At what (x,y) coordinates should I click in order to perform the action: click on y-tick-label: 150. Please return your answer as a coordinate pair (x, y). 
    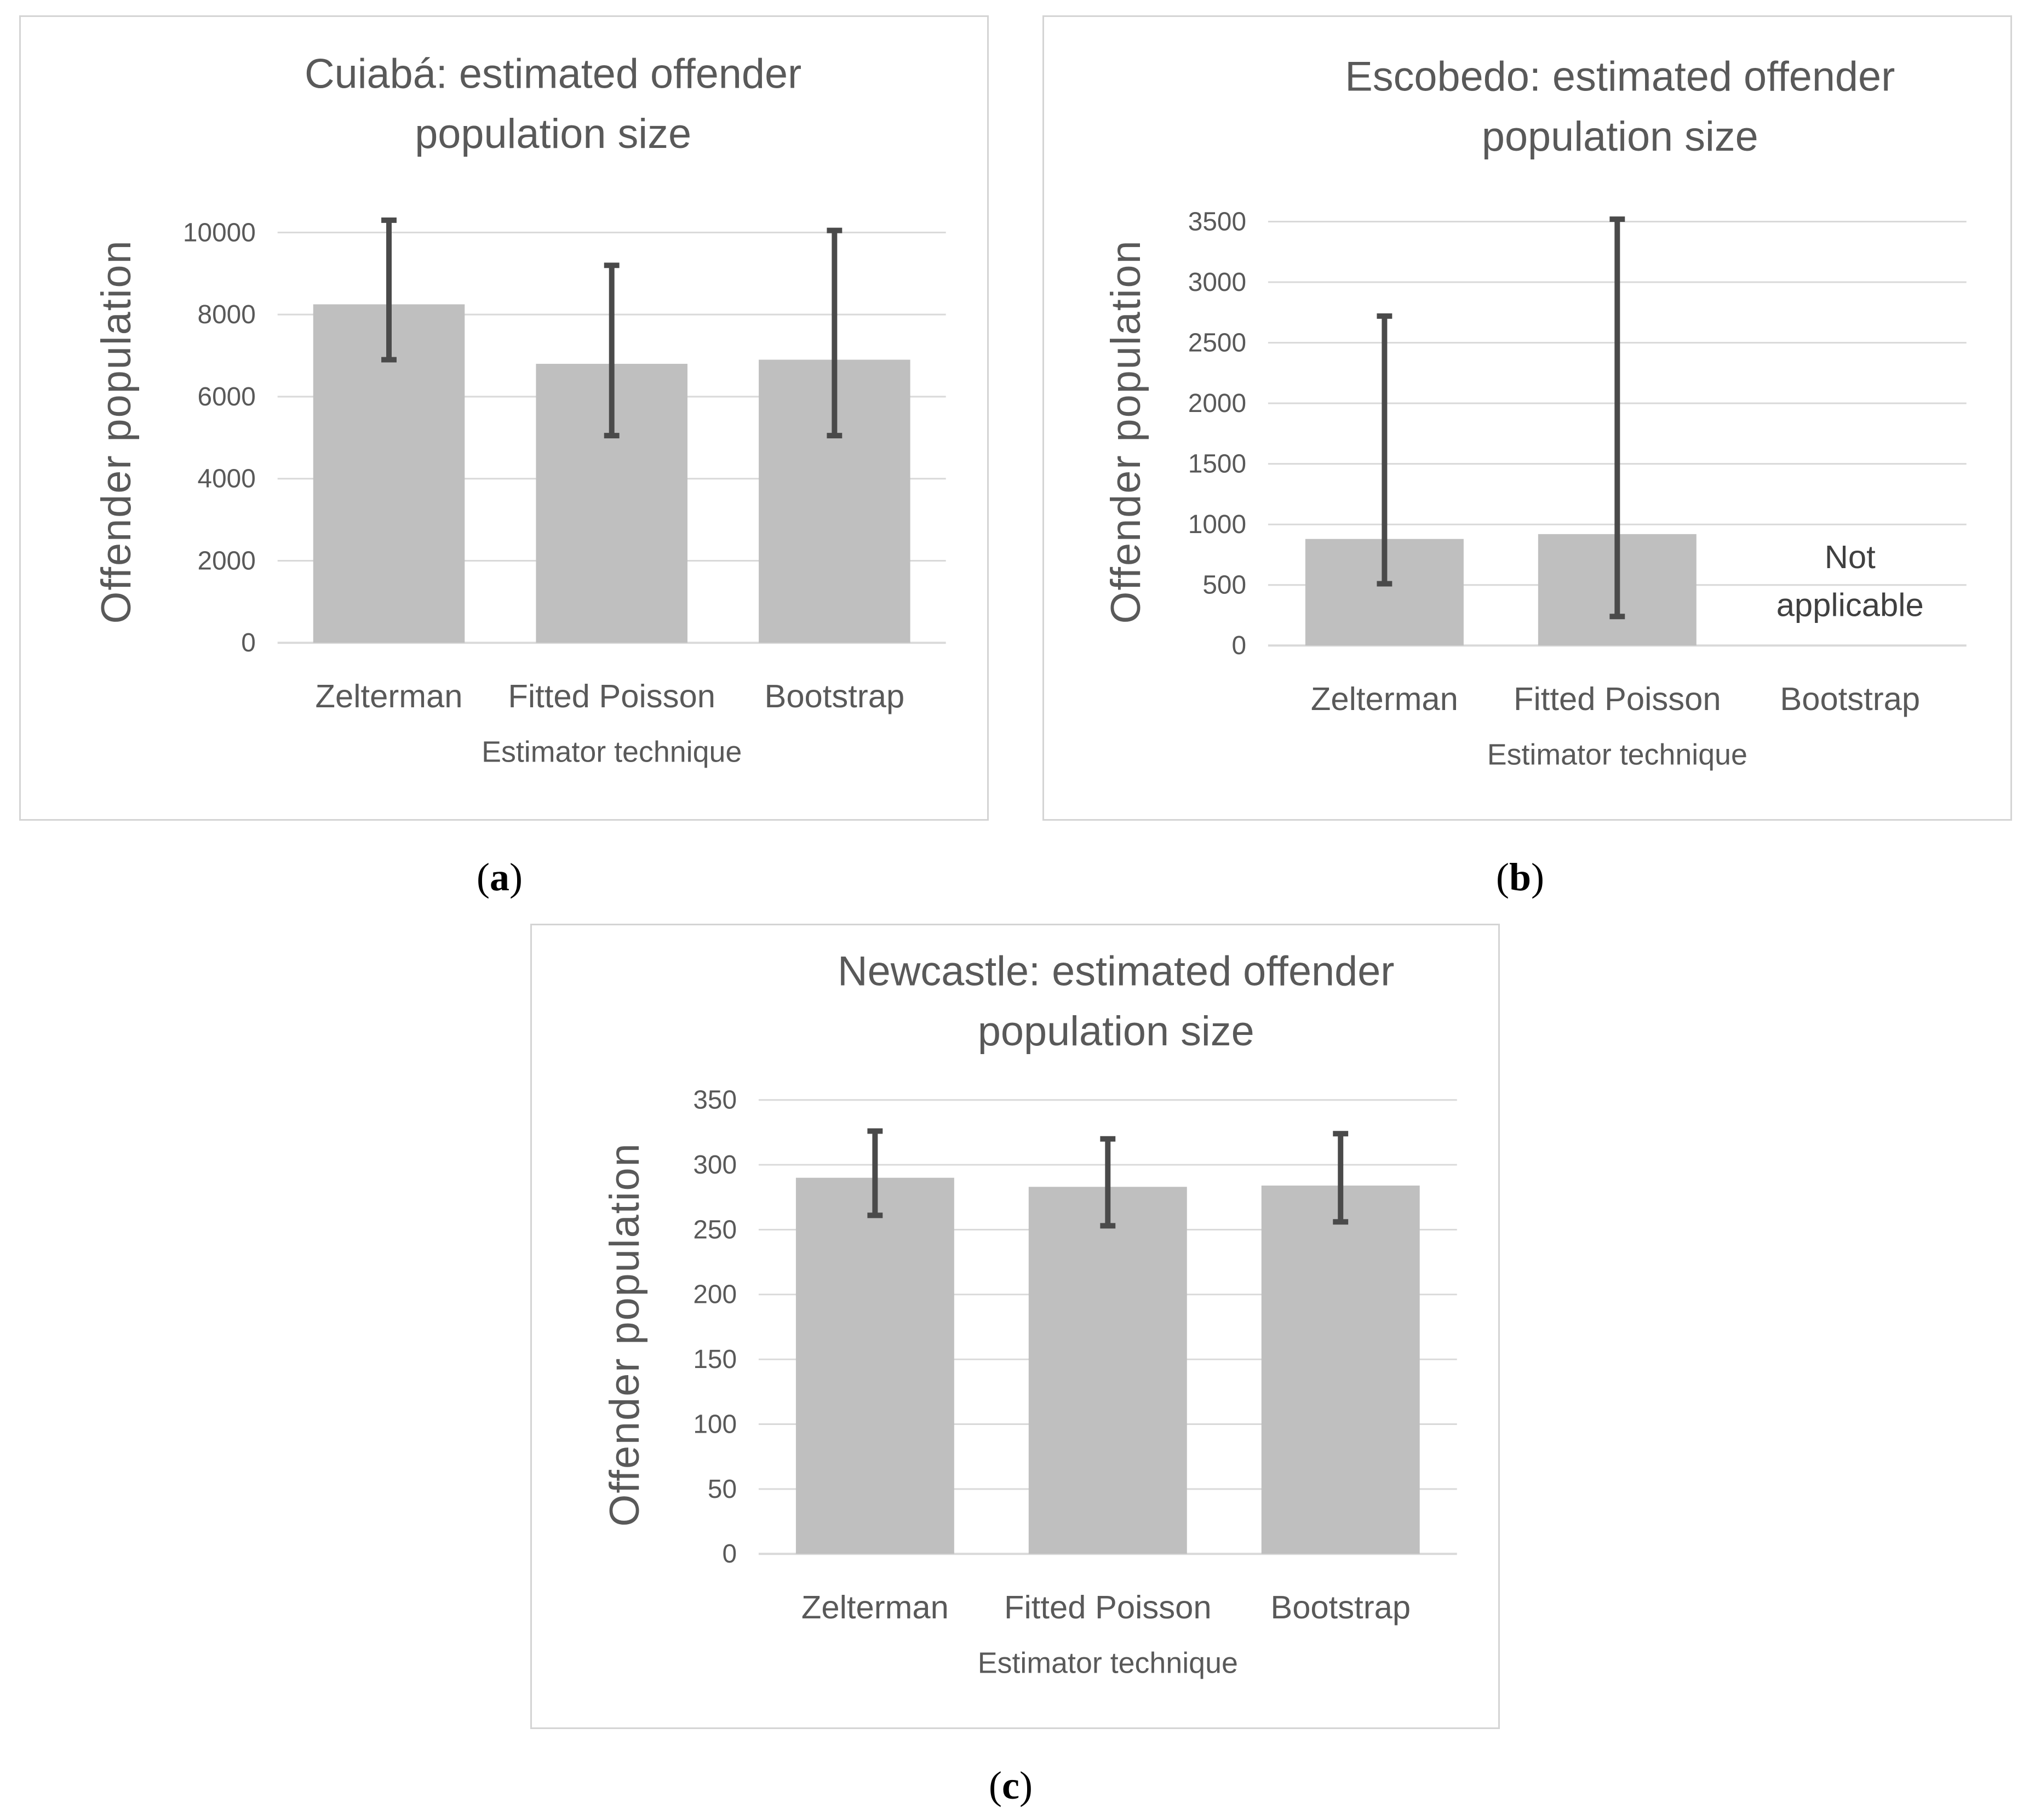
    Looking at the image, I should click on (715, 1360).